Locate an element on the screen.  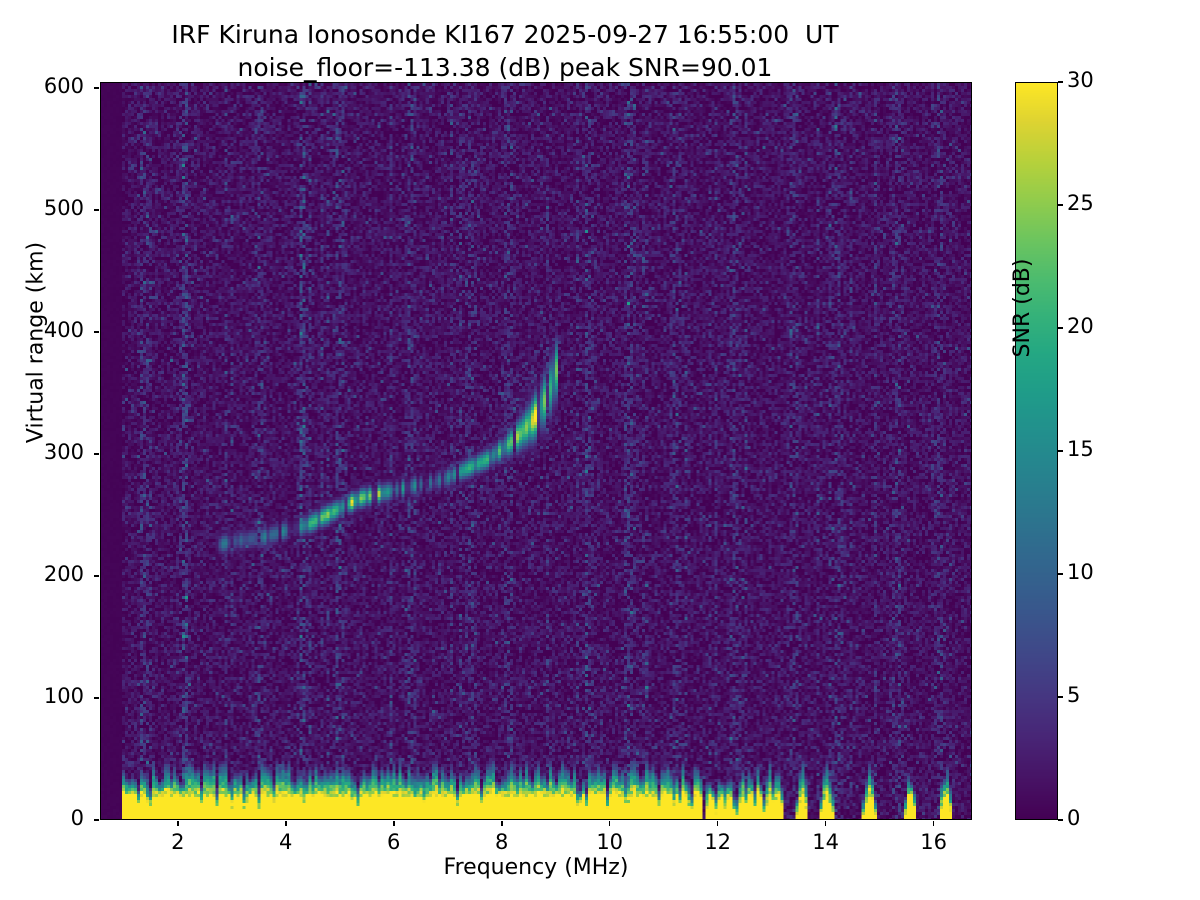
title-line-2: noise_floor=-113.38 (dB) peak SNR=90.01 is located at coordinates (505, 67).